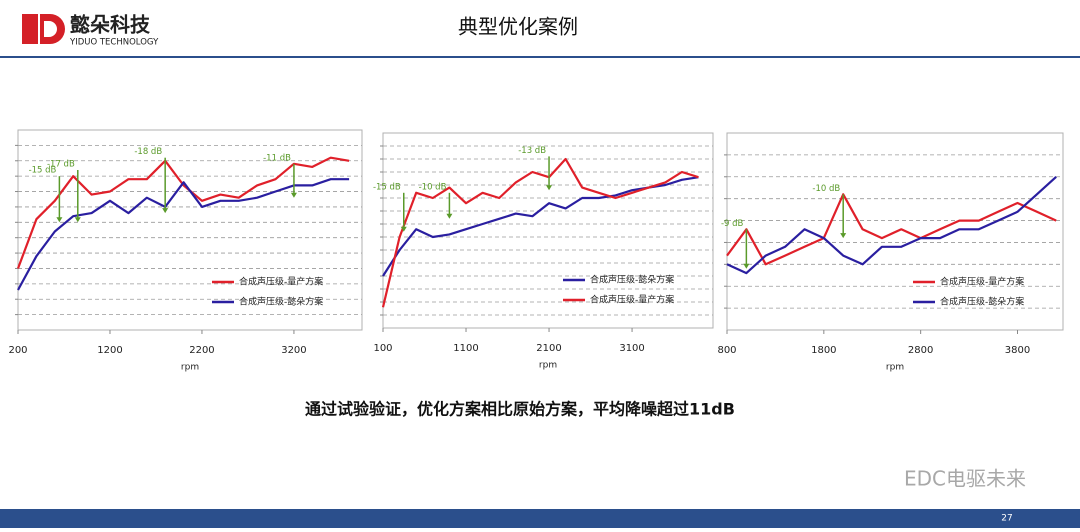 This screenshot has height=532, width=1080. What do you see at coordinates (520, 409) in the screenshot?
I see `conclusion: 通过试验验证，优化方案相比原始方案，平均降噪超过11dB` at bounding box center [520, 409].